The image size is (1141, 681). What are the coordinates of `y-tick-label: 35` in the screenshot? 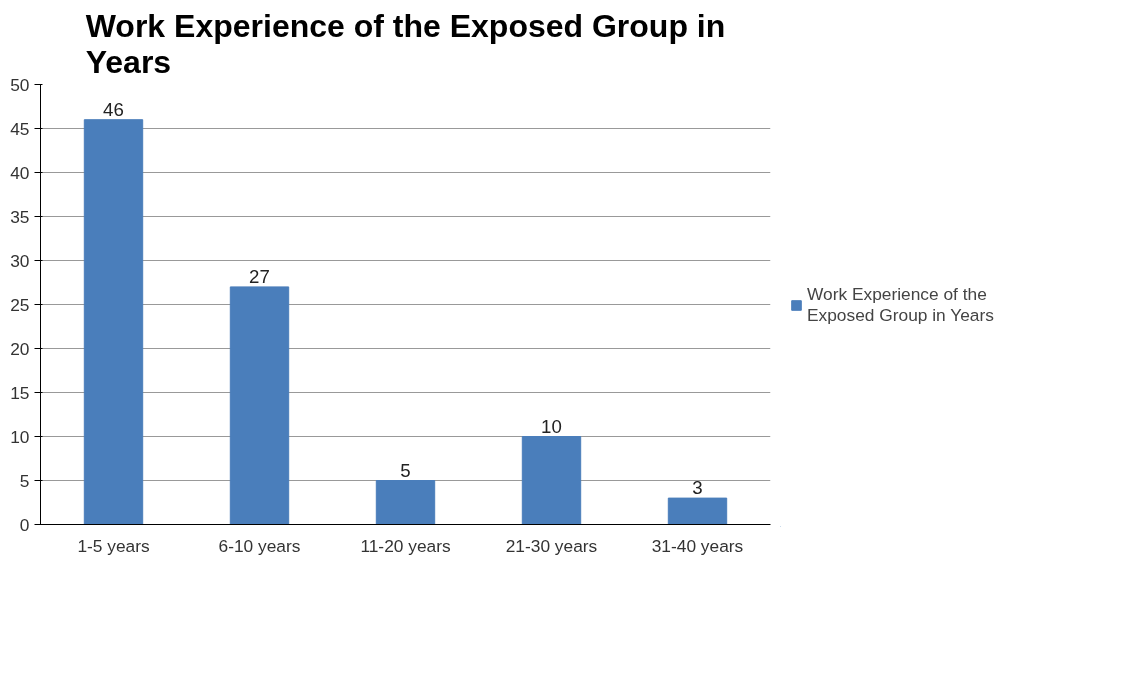 It's located at (20, 216).